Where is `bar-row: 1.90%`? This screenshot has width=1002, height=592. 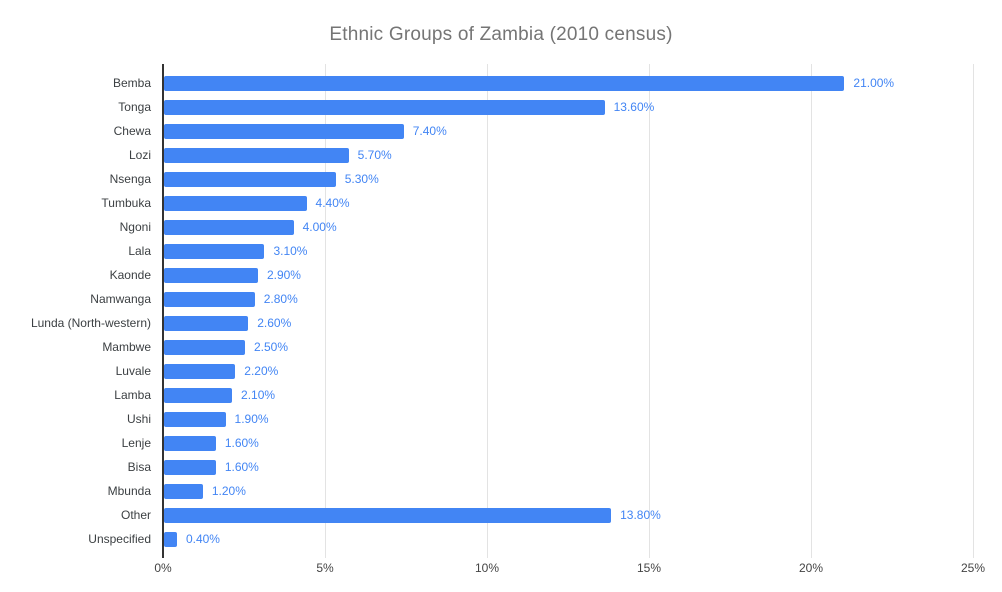
bar-row: 1.90% is located at coordinates (216, 419).